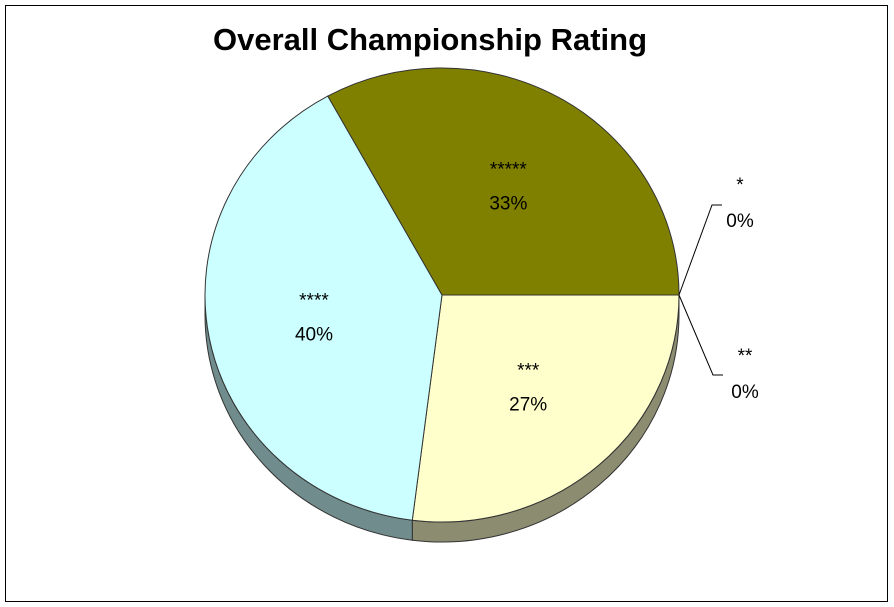 This screenshot has width=894, height=607. I want to click on slice-category-label: ****, so click(314, 300).